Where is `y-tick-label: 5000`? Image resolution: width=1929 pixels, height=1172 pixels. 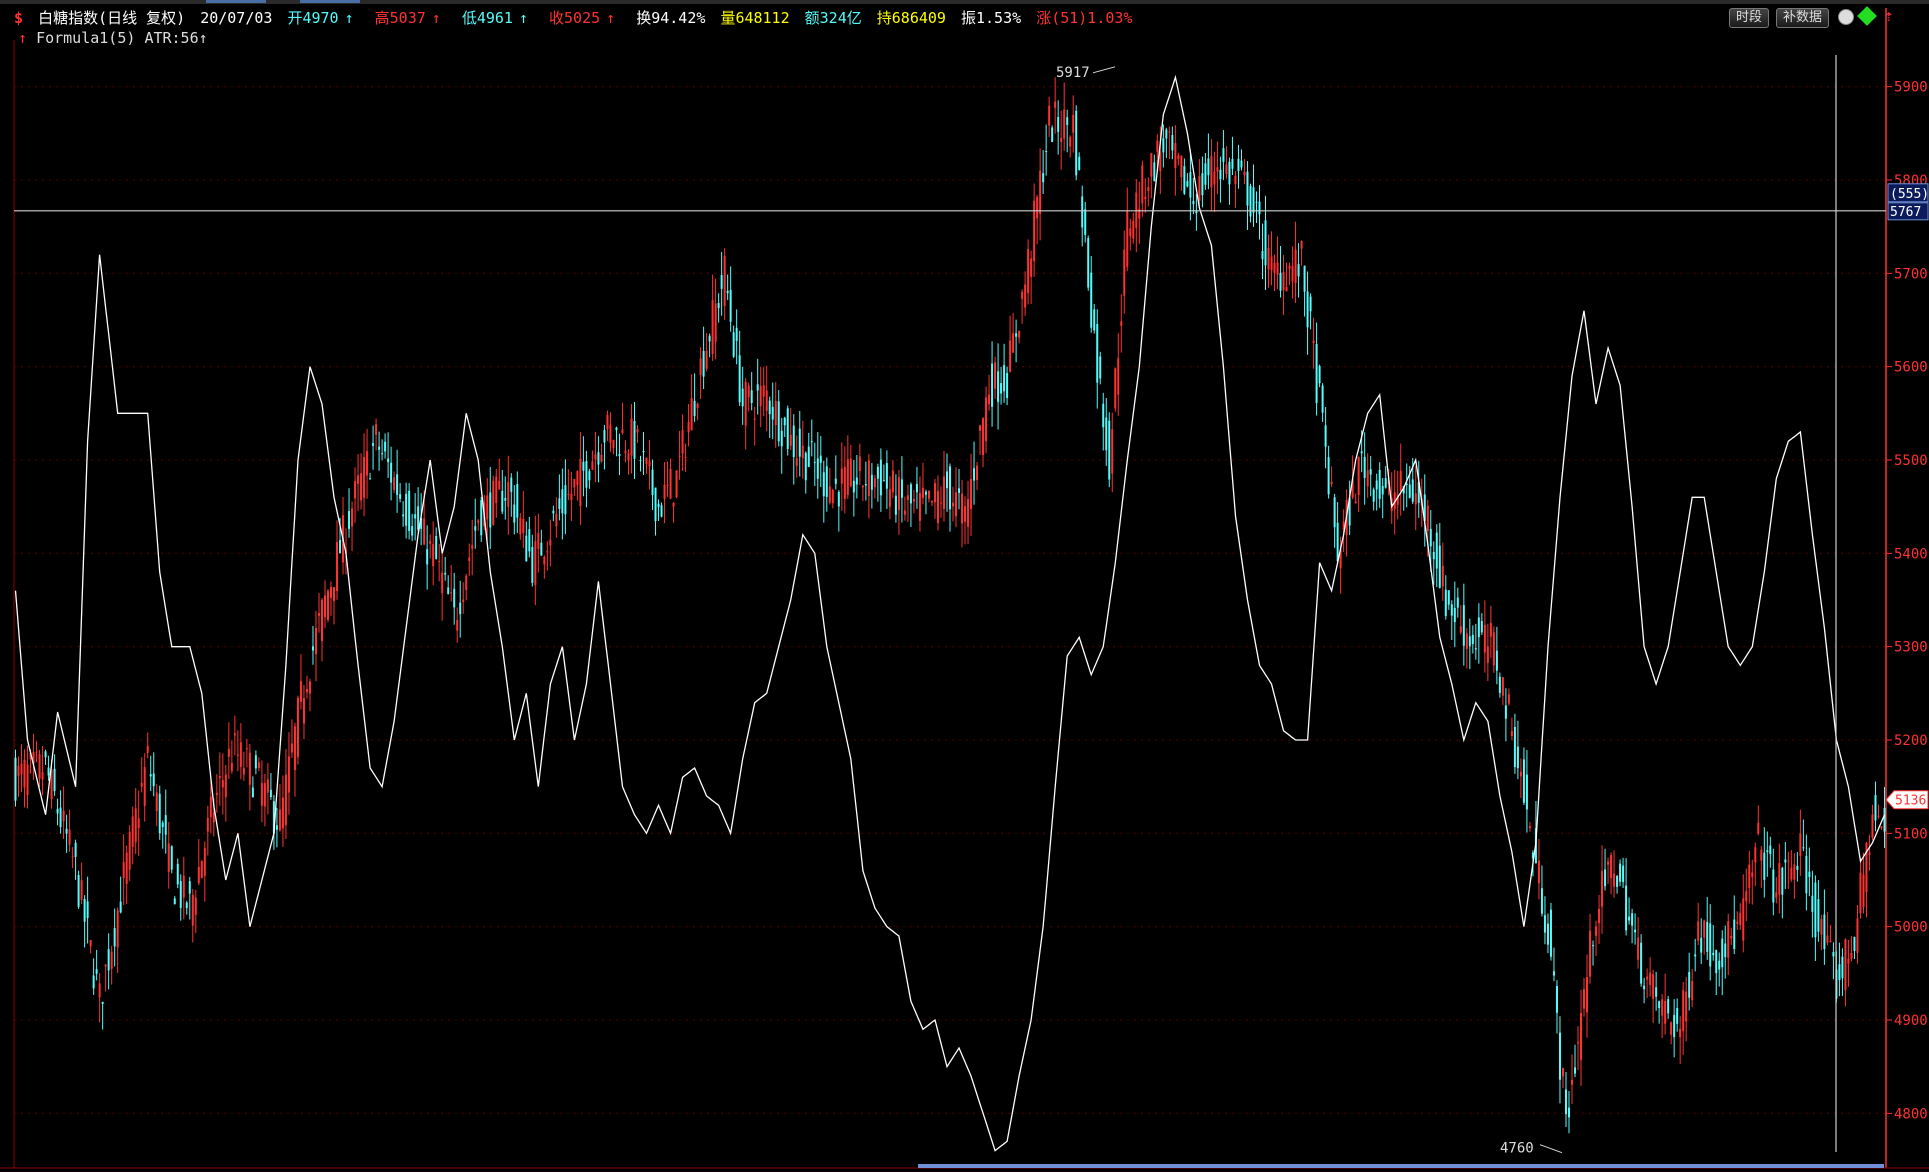 y-tick-label: 5000 is located at coordinates (1911, 928).